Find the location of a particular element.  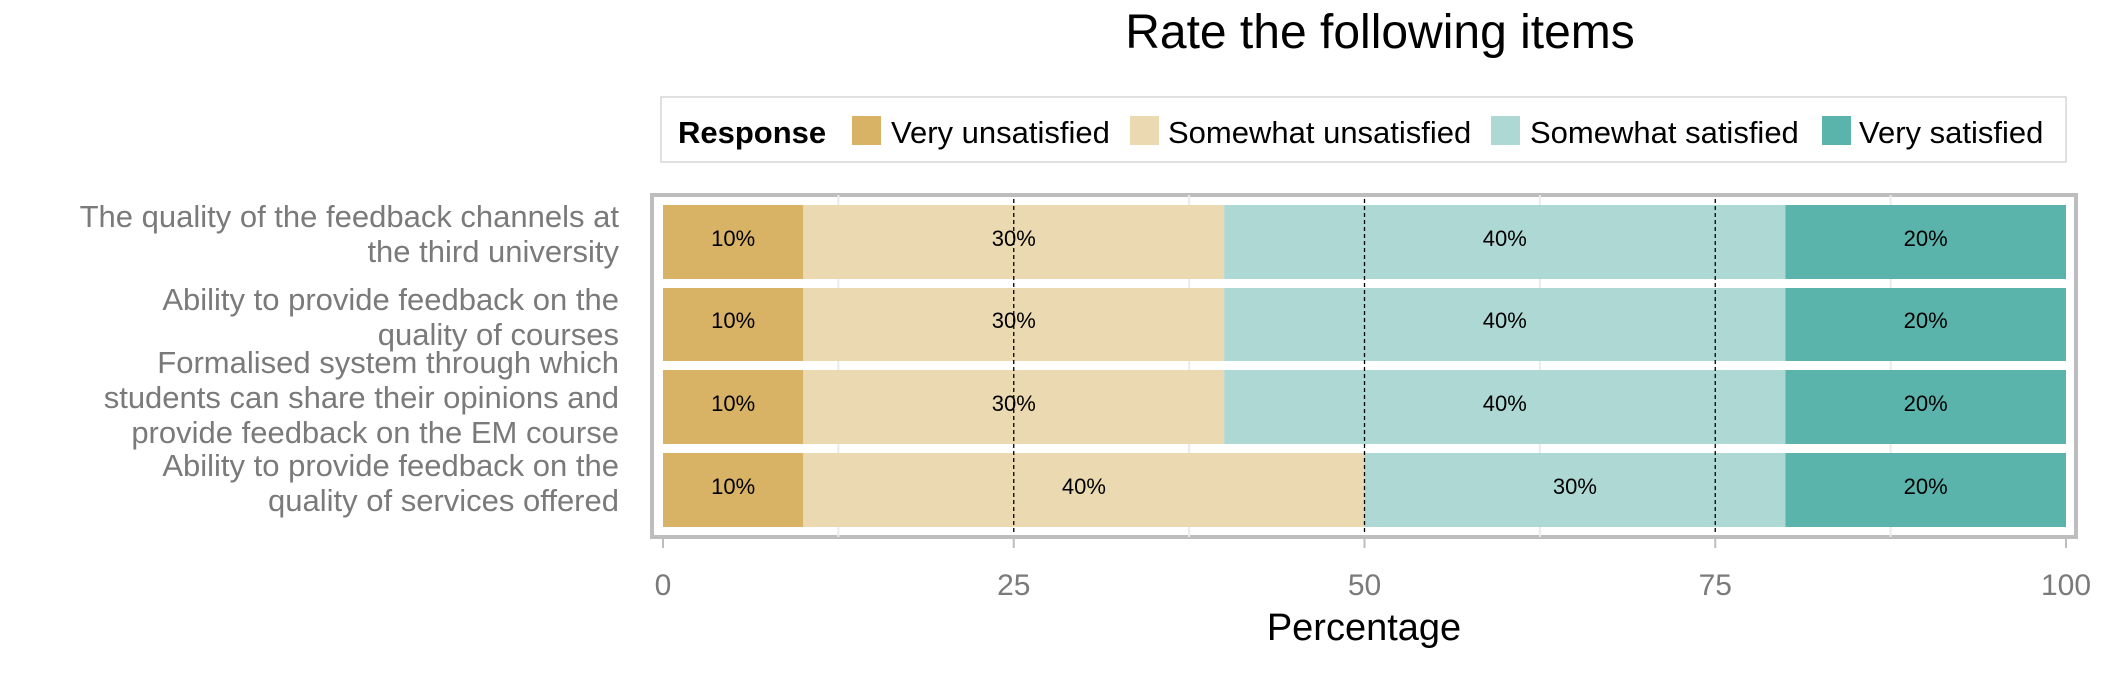

category-label-3-line-1: Formalised system through which is located at coordinates (388, 362).